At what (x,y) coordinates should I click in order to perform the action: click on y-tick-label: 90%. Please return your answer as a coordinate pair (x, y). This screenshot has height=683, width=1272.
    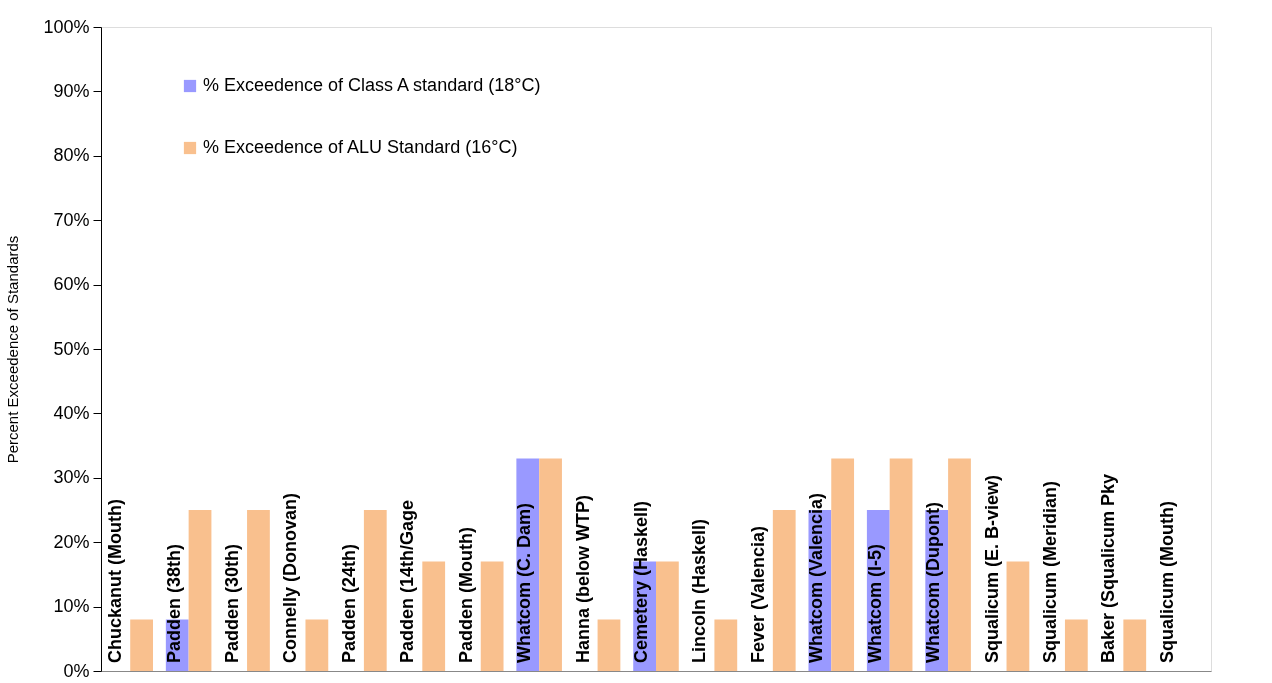
    Looking at the image, I should click on (71, 90).